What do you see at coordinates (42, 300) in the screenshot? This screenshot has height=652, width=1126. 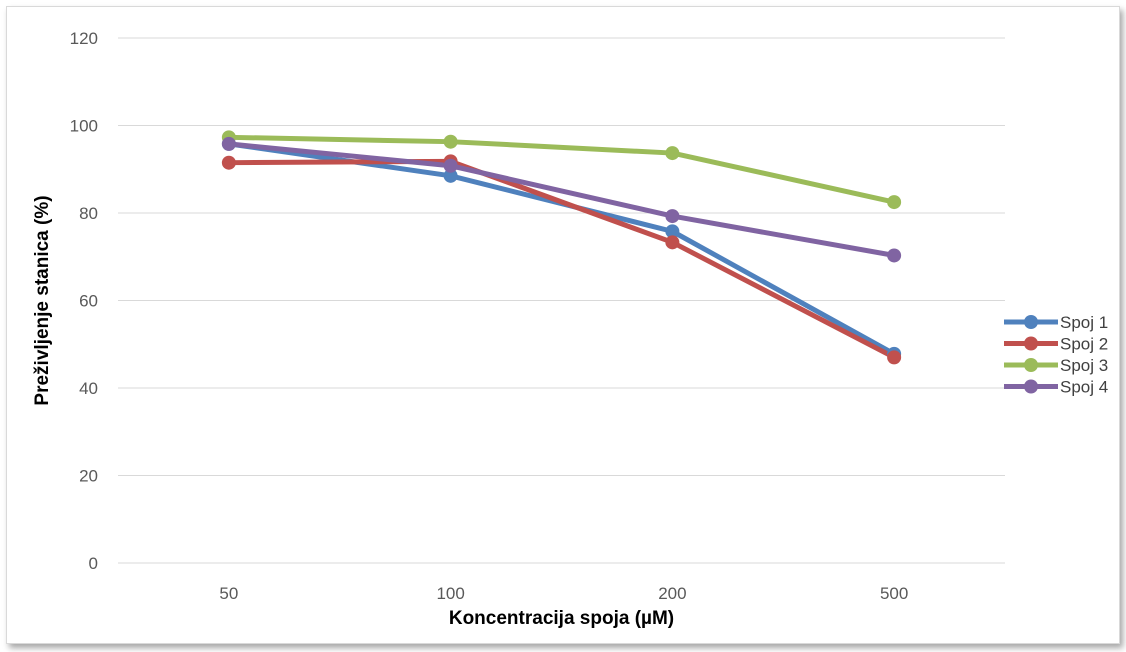 I see `y-axis-title: Preživljenje stanica (%)` at bounding box center [42, 300].